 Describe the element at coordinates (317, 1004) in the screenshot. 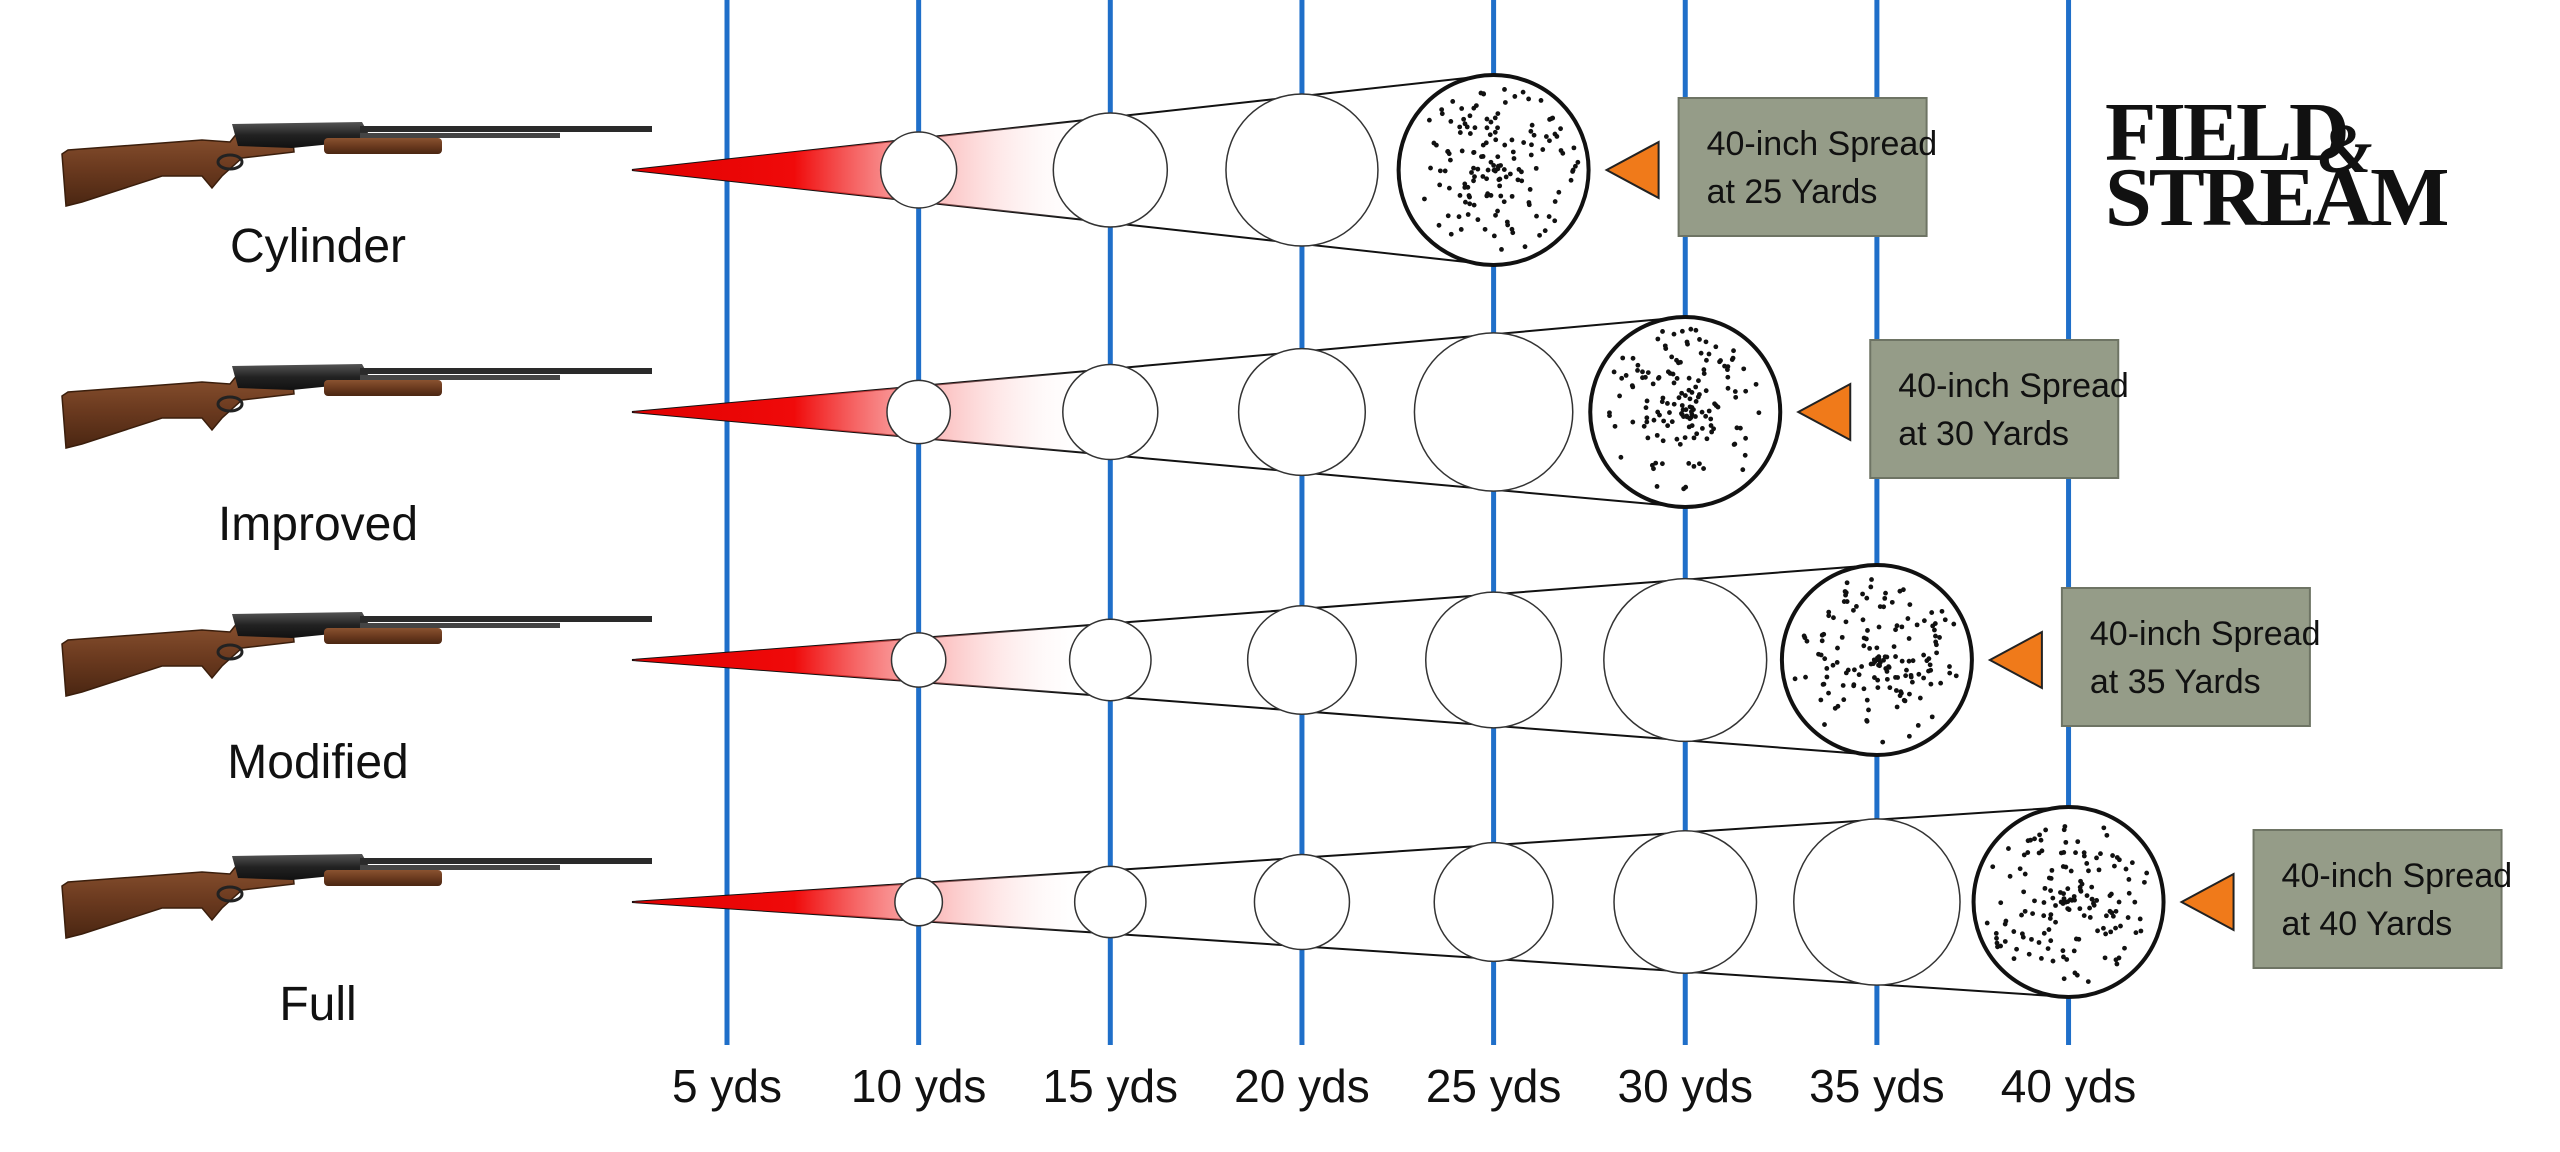

I see `choke-name-label: Full` at that location.